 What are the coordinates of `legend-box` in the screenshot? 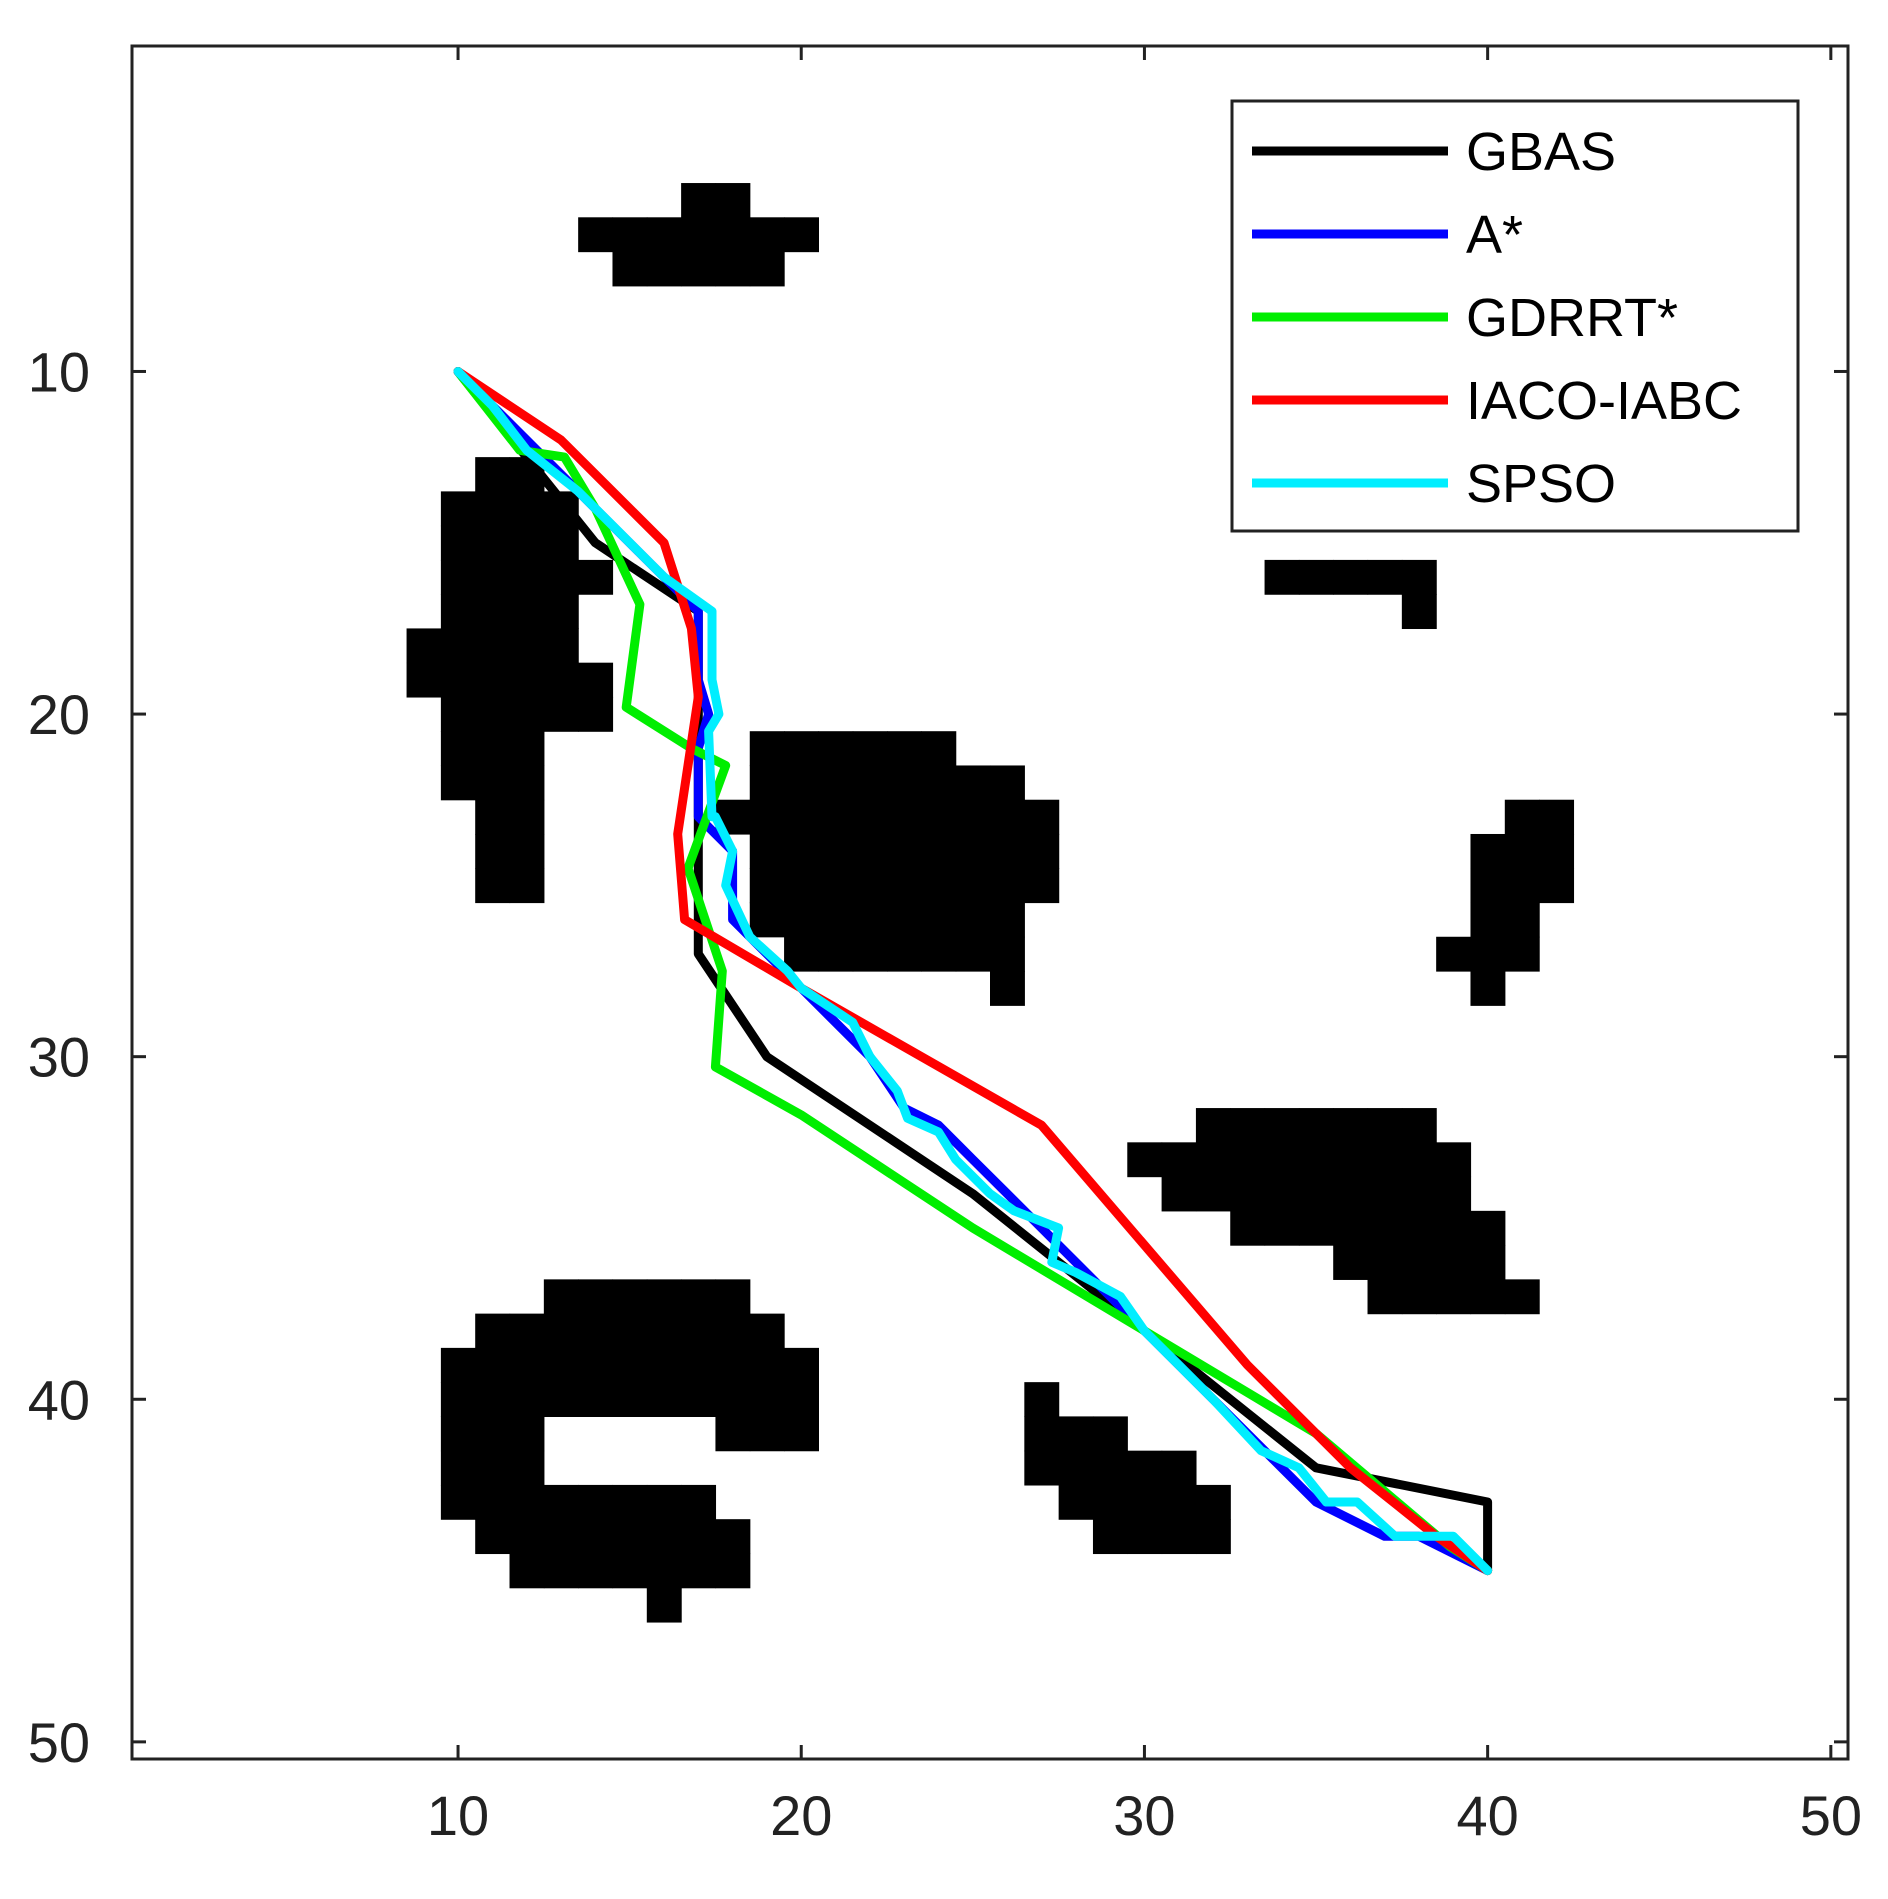 It's located at (1515, 316).